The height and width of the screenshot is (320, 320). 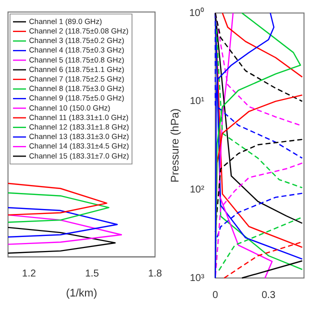 What do you see at coordinates (197, 102) in the screenshot?
I see `y-tick-label: 10¹` at bounding box center [197, 102].